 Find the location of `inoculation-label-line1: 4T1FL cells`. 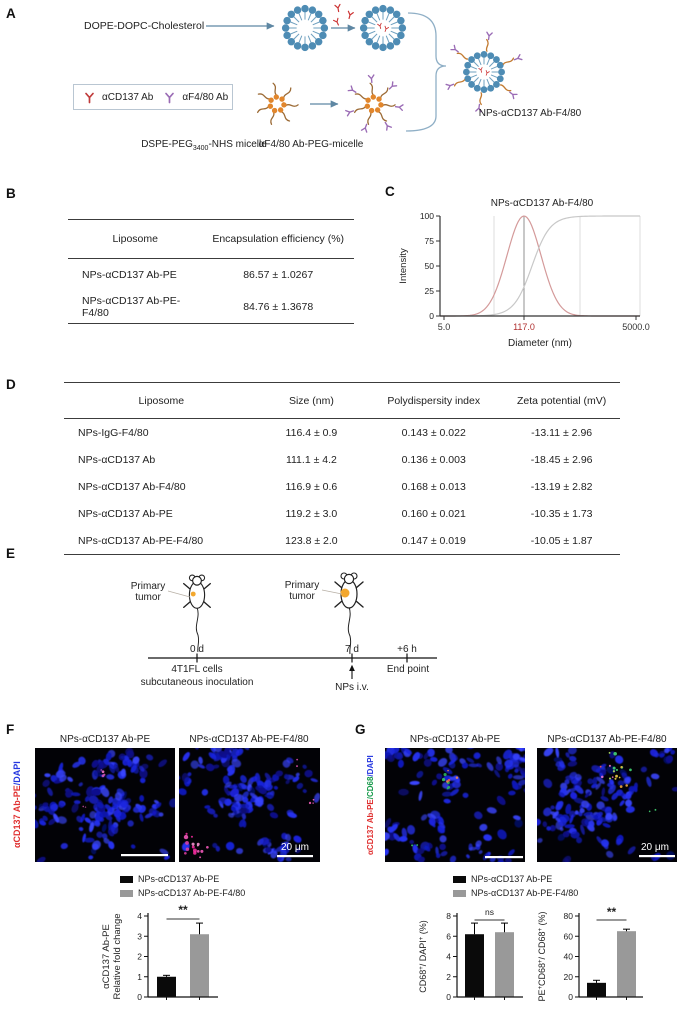

inoculation-label-line1: 4T1FL cells is located at coordinates (197, 669).